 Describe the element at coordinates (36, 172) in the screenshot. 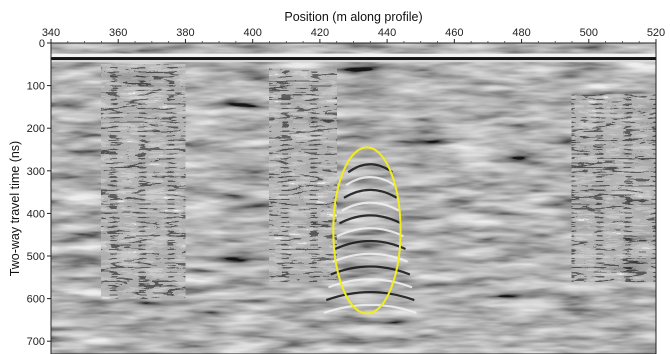

I see `y-tick-label: 300` at that location.